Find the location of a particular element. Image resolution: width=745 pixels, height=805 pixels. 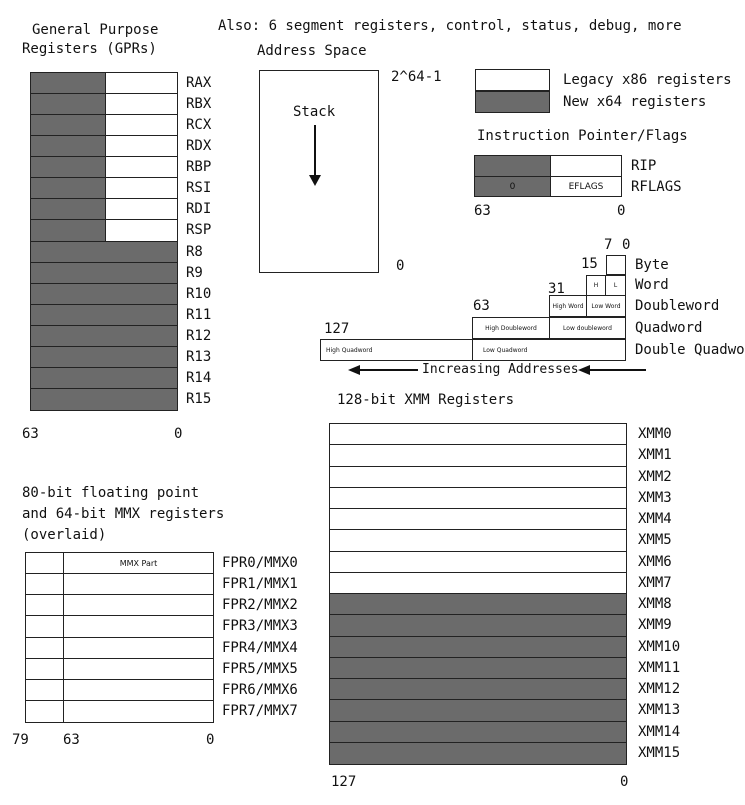

gpr-bit-low: 0 is located at coordinates (178, 434).